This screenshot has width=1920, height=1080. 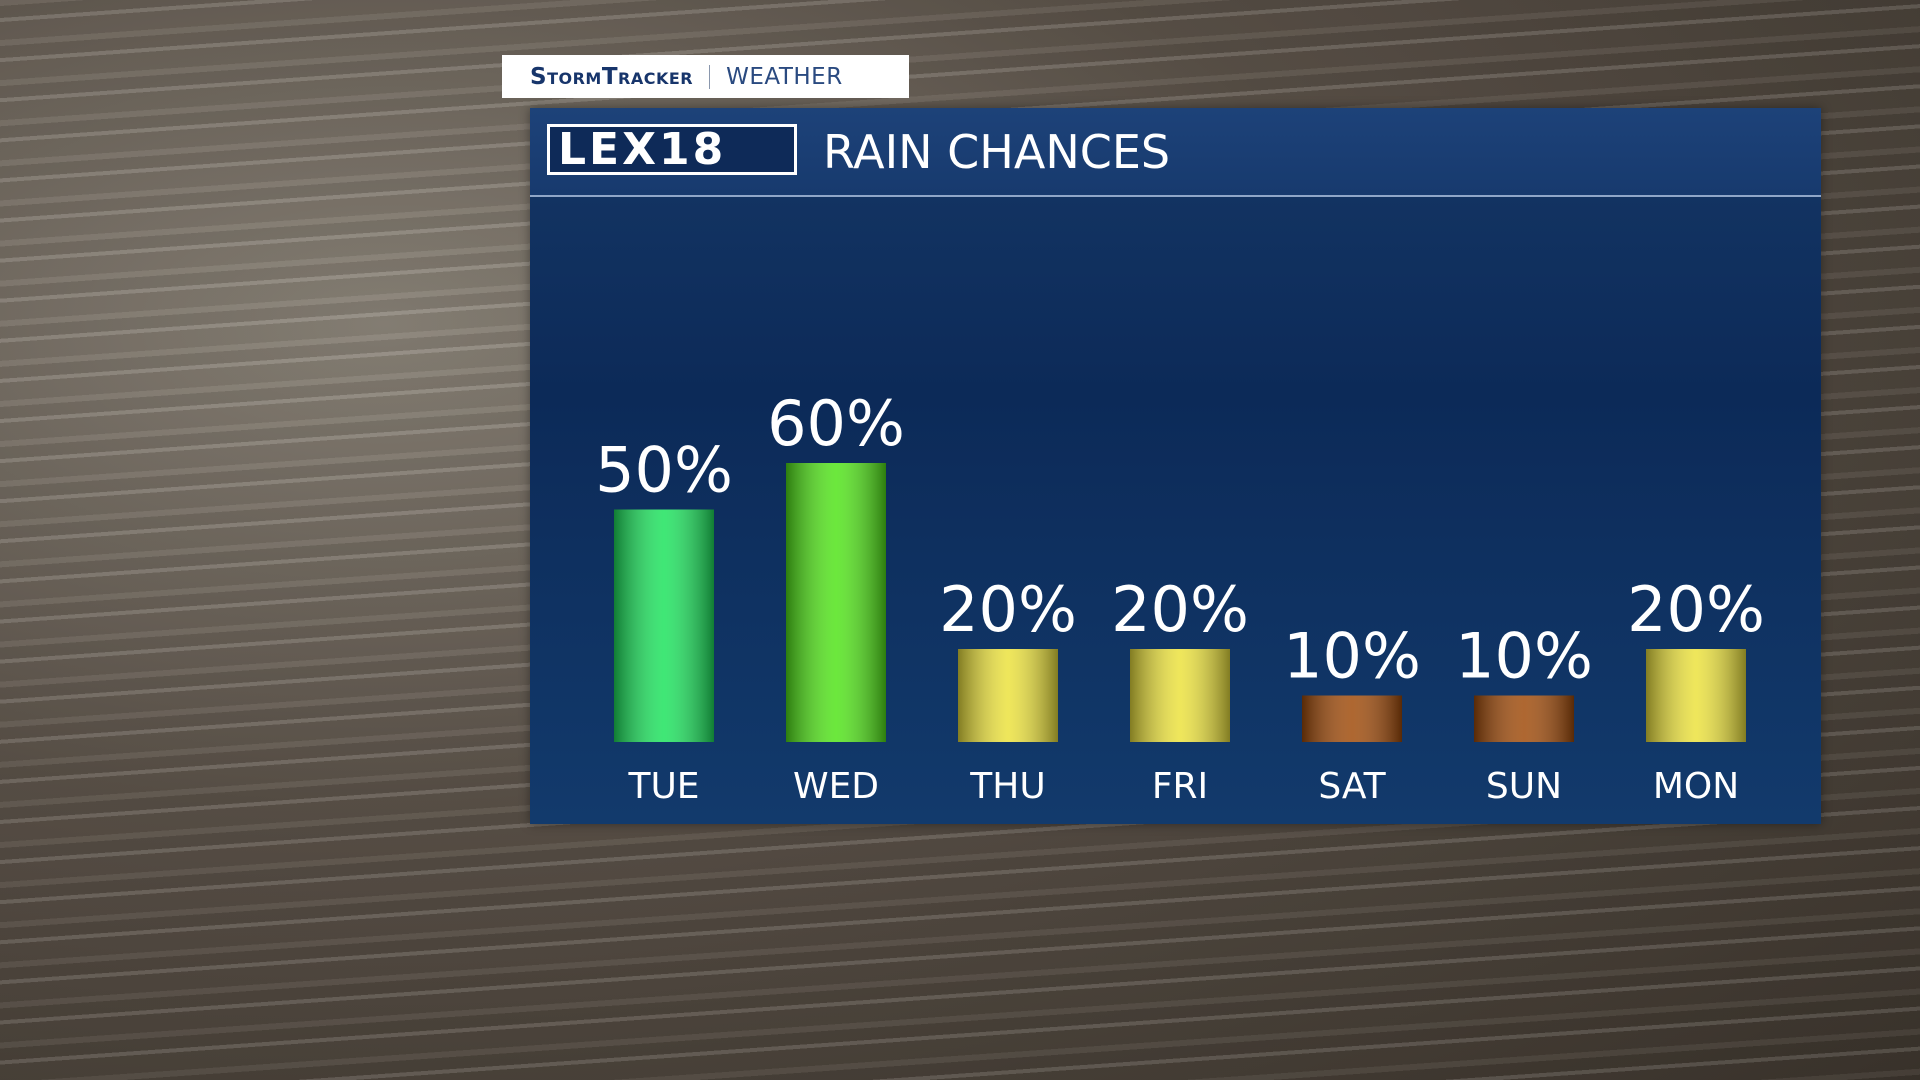 I want to click on category-label: FRI, so click(x=1180, y=786).